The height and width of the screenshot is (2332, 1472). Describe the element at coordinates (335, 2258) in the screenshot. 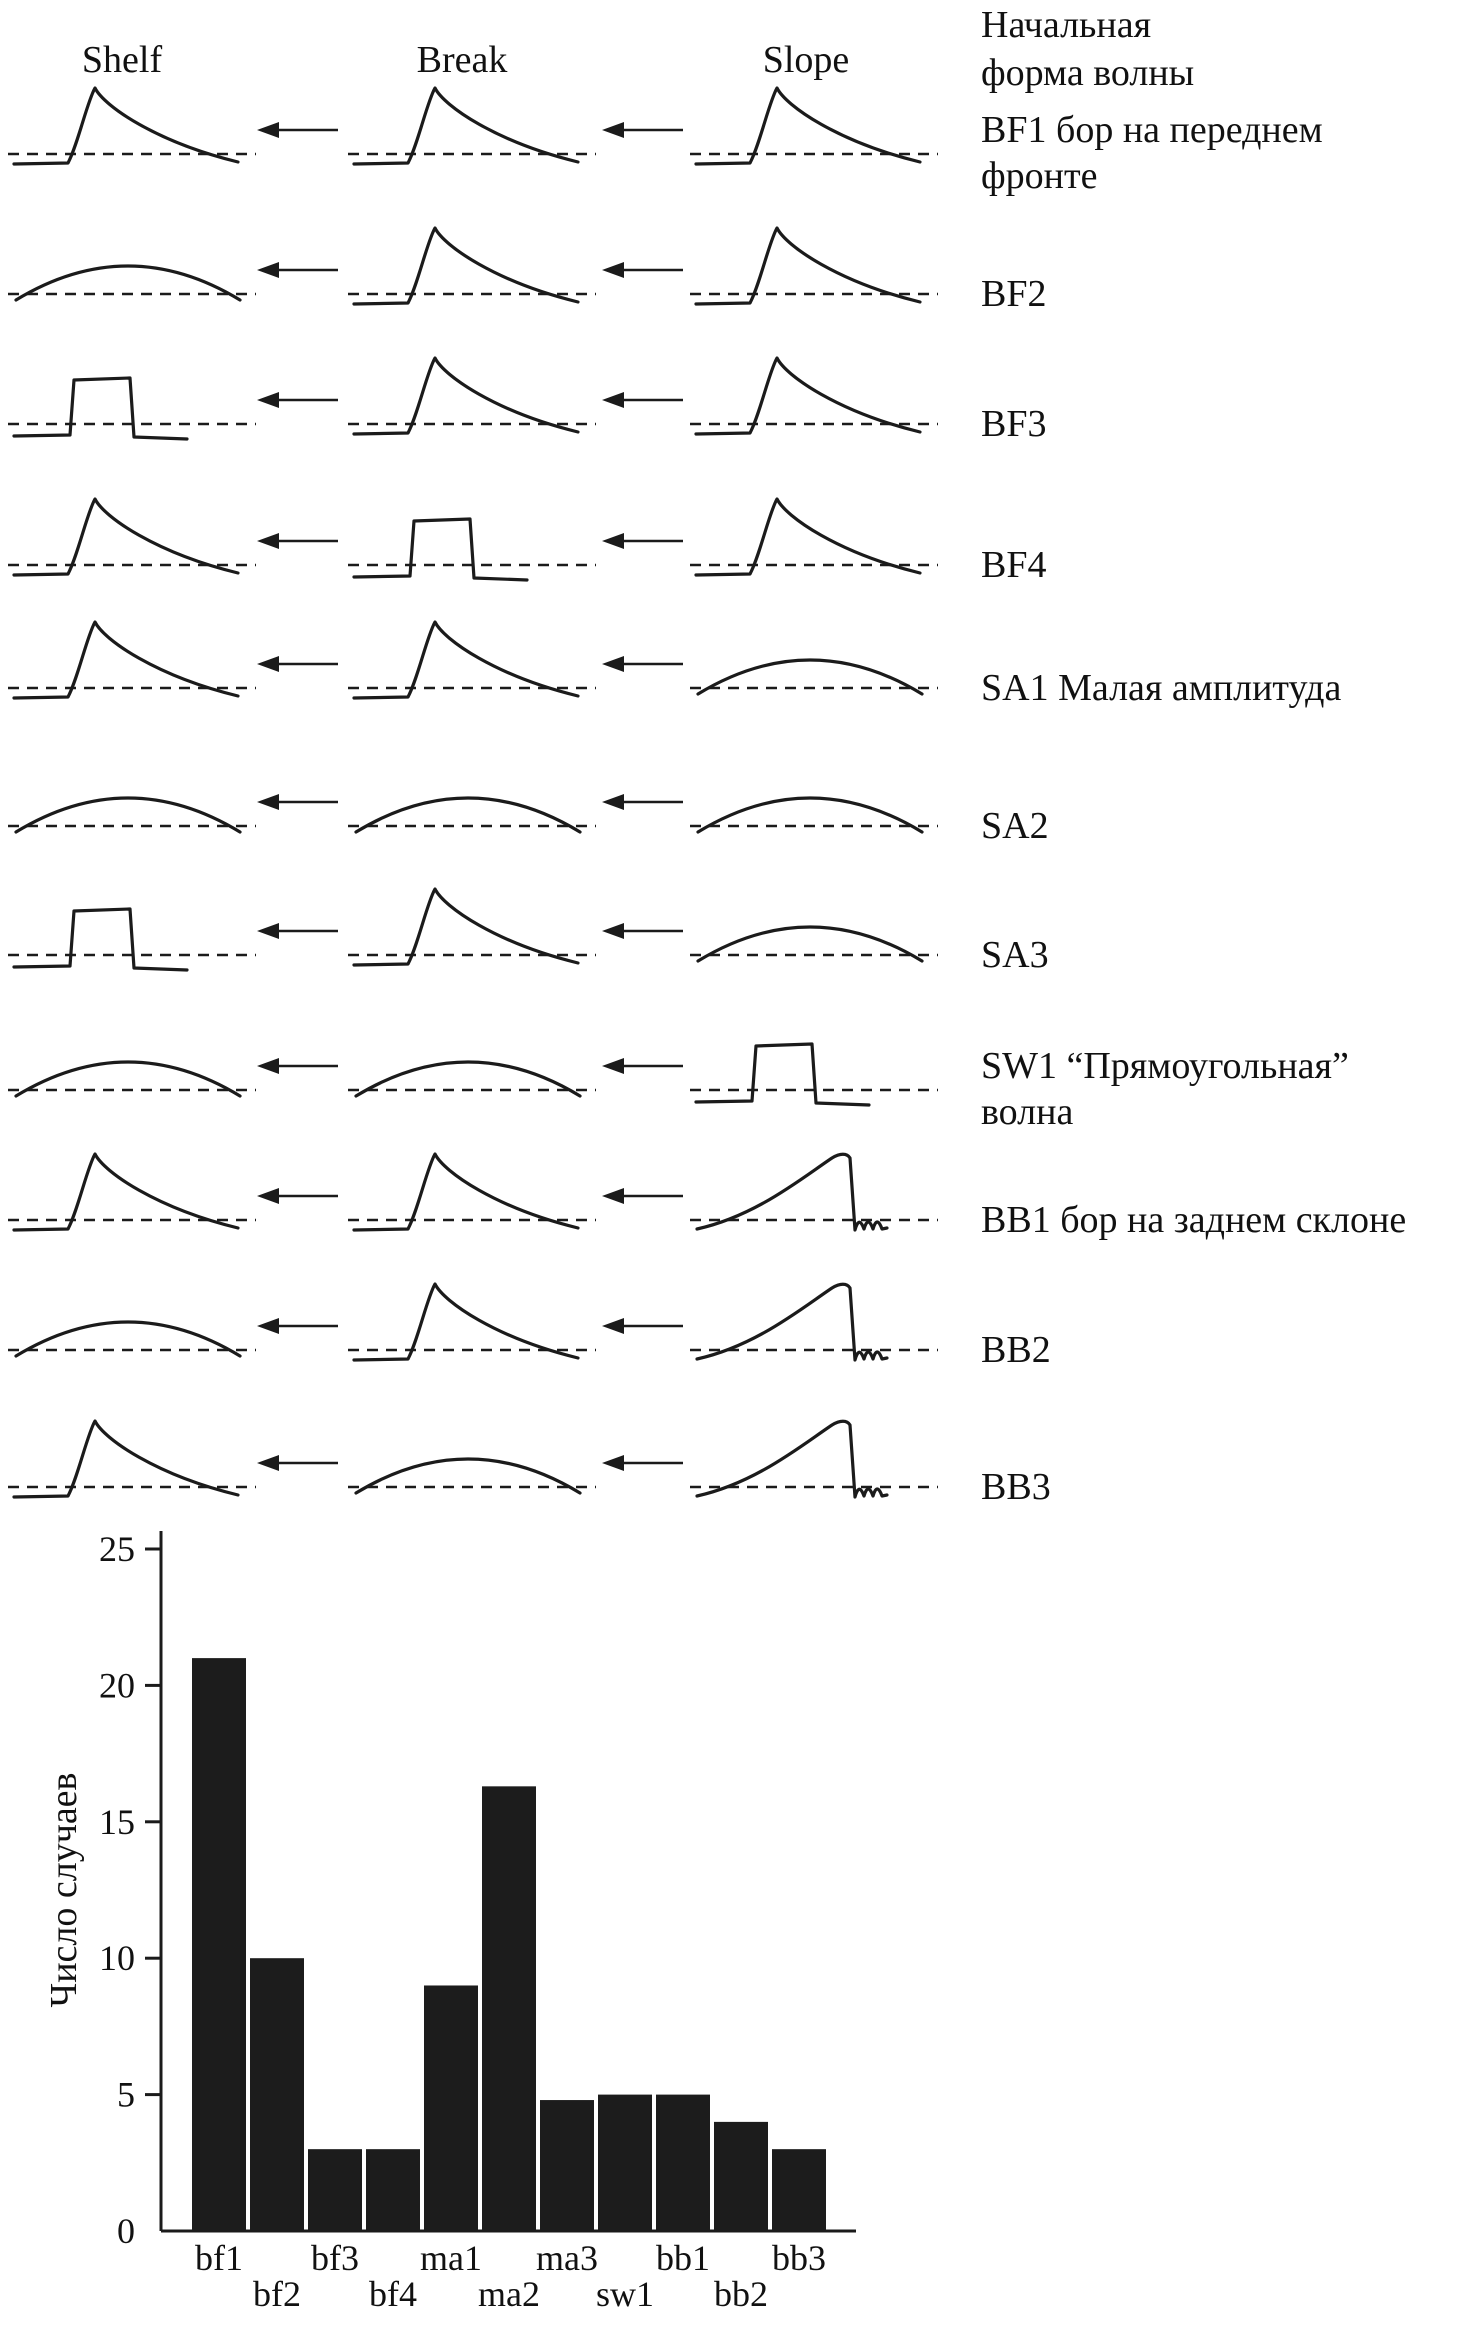

I see `x-tick-label: bf3` at that location.